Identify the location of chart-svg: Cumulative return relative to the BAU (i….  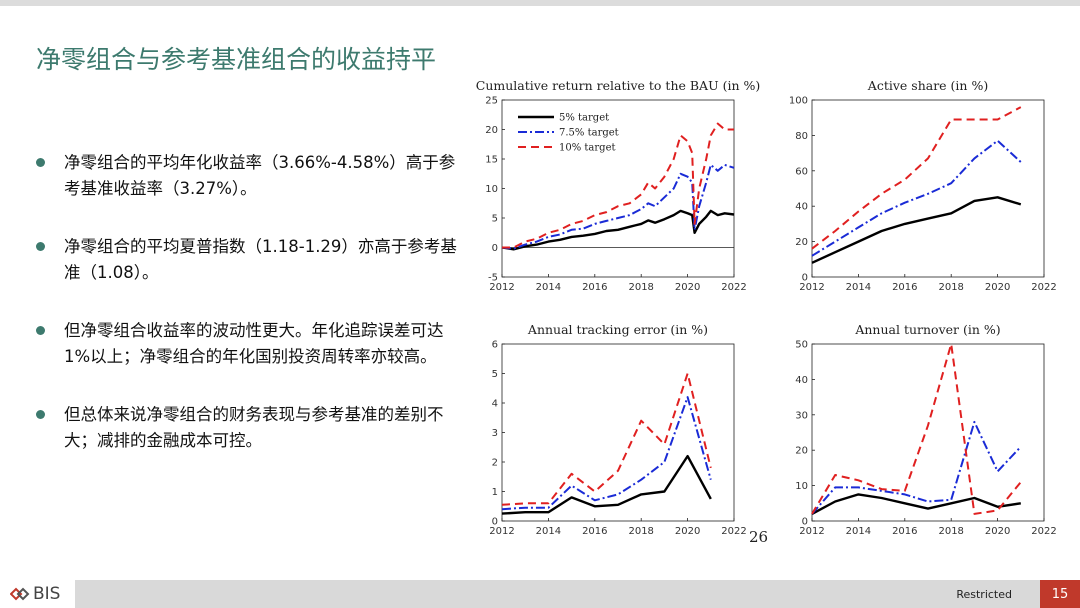
(618, 185).